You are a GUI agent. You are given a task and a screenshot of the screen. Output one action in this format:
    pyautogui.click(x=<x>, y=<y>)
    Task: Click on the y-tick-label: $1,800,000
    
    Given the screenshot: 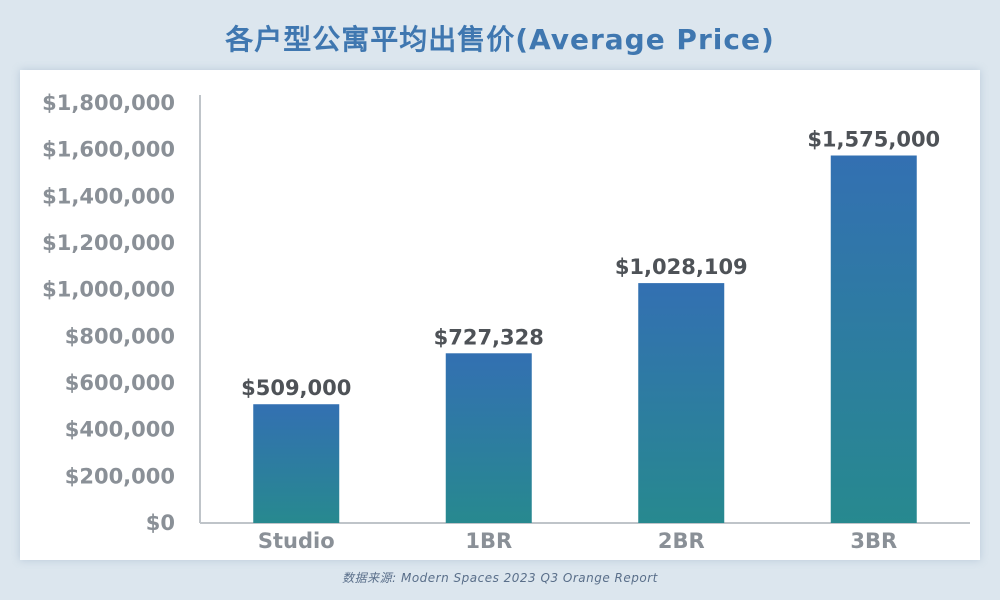 What is the action you would take?
    pyautogui.click(x=108, y=103)
    